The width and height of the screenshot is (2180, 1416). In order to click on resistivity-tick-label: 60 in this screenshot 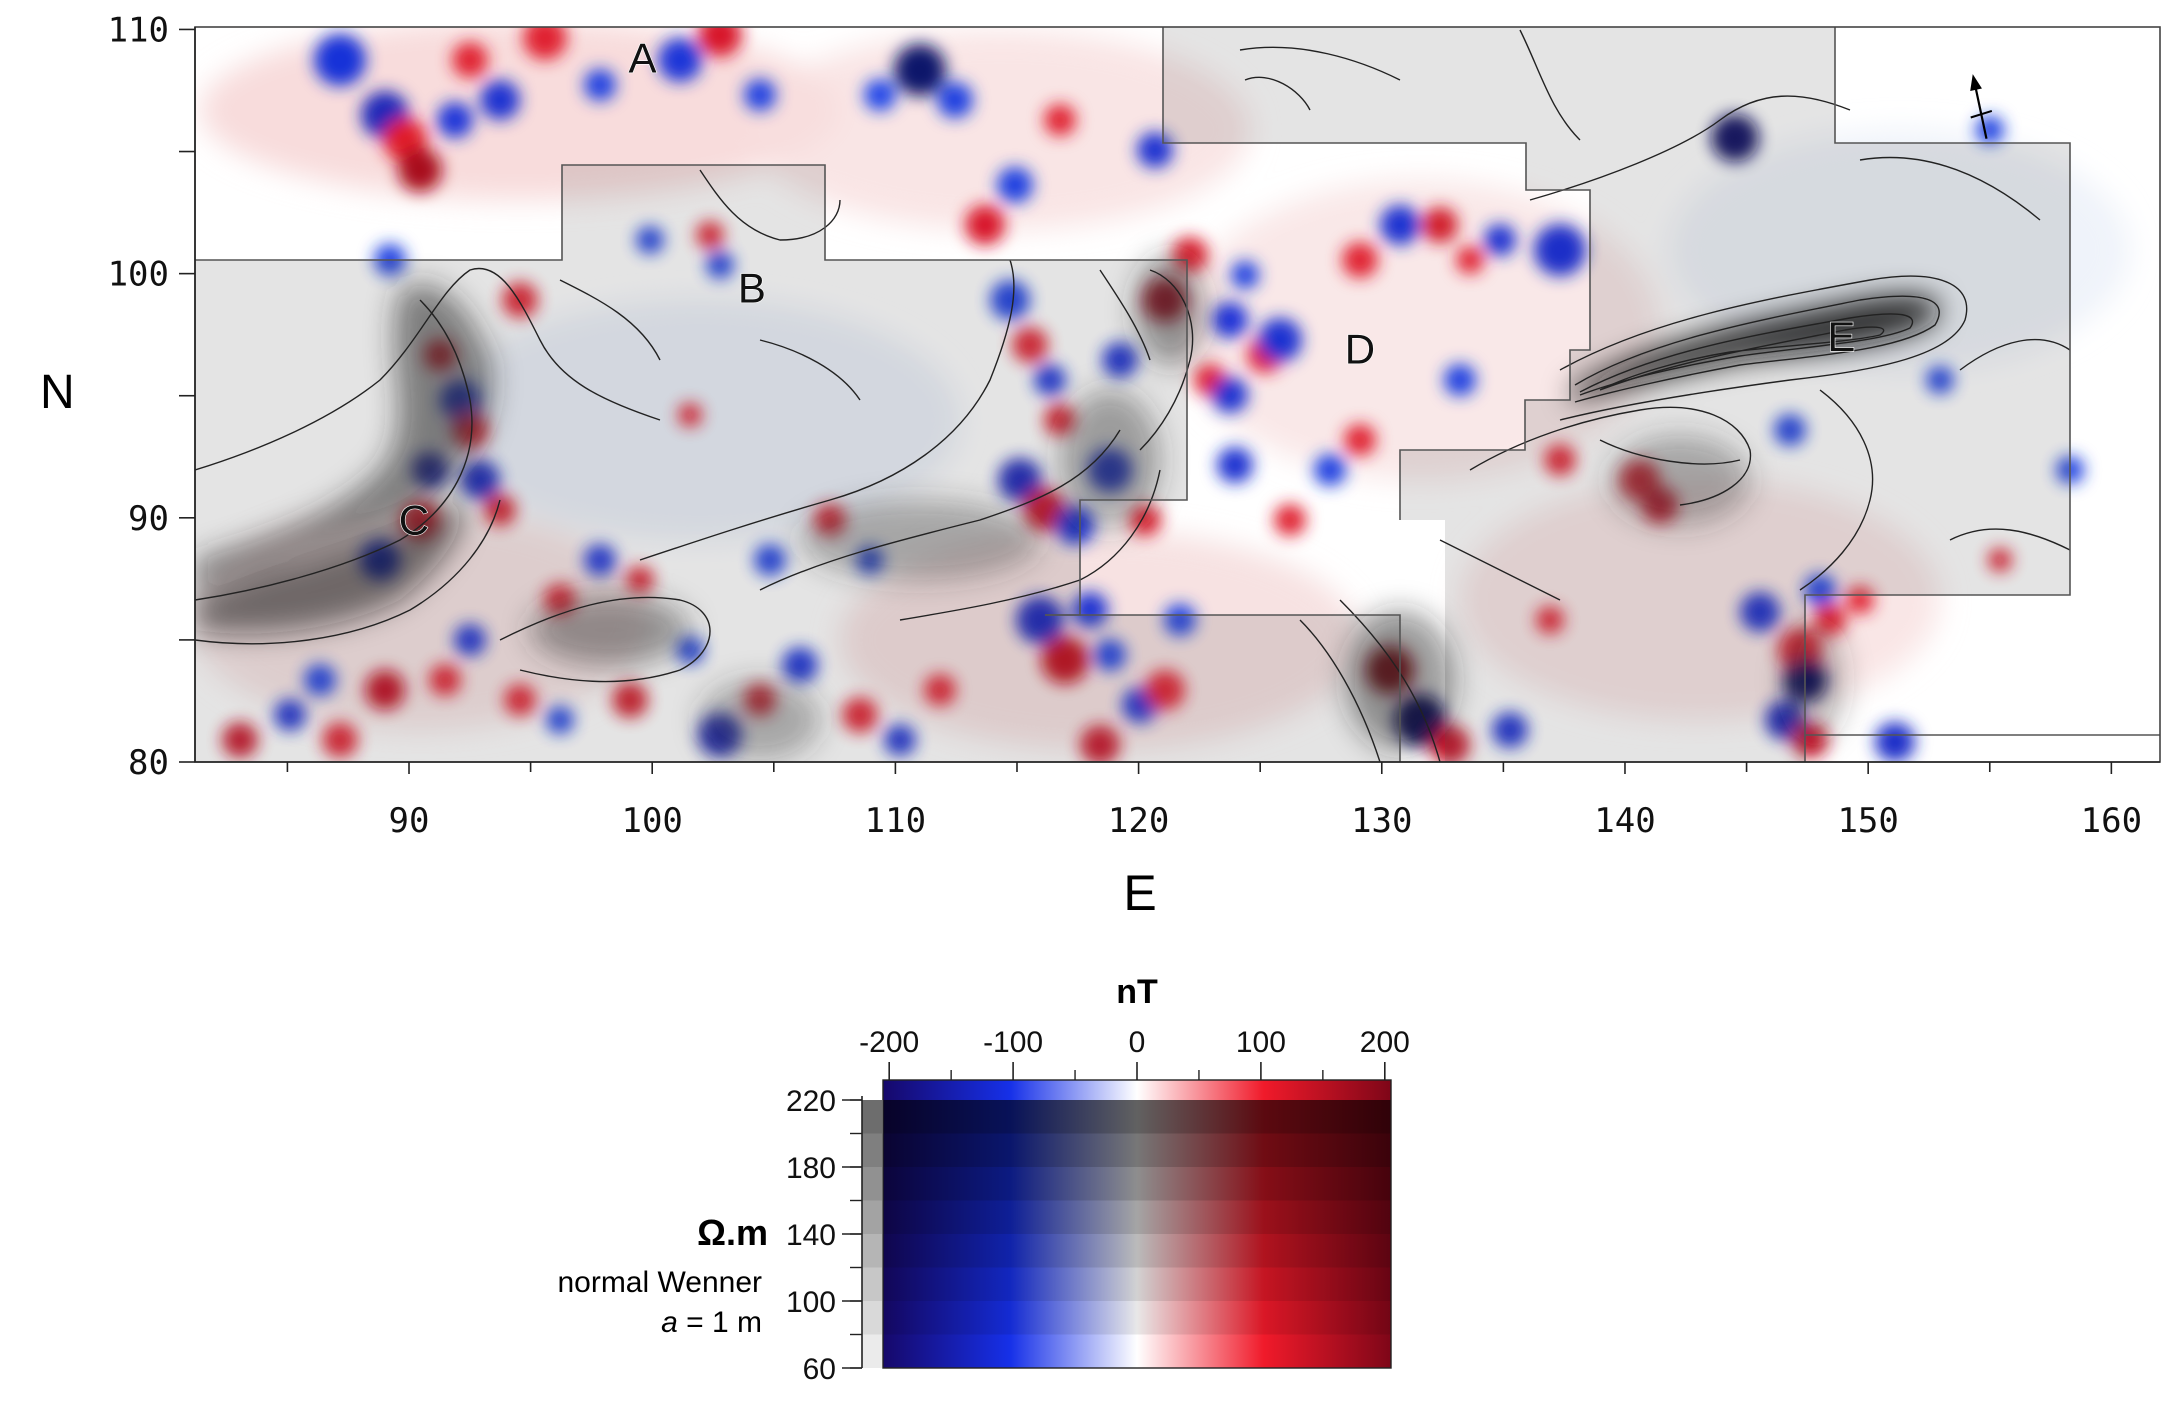, I will do `click(819, 1369)`.